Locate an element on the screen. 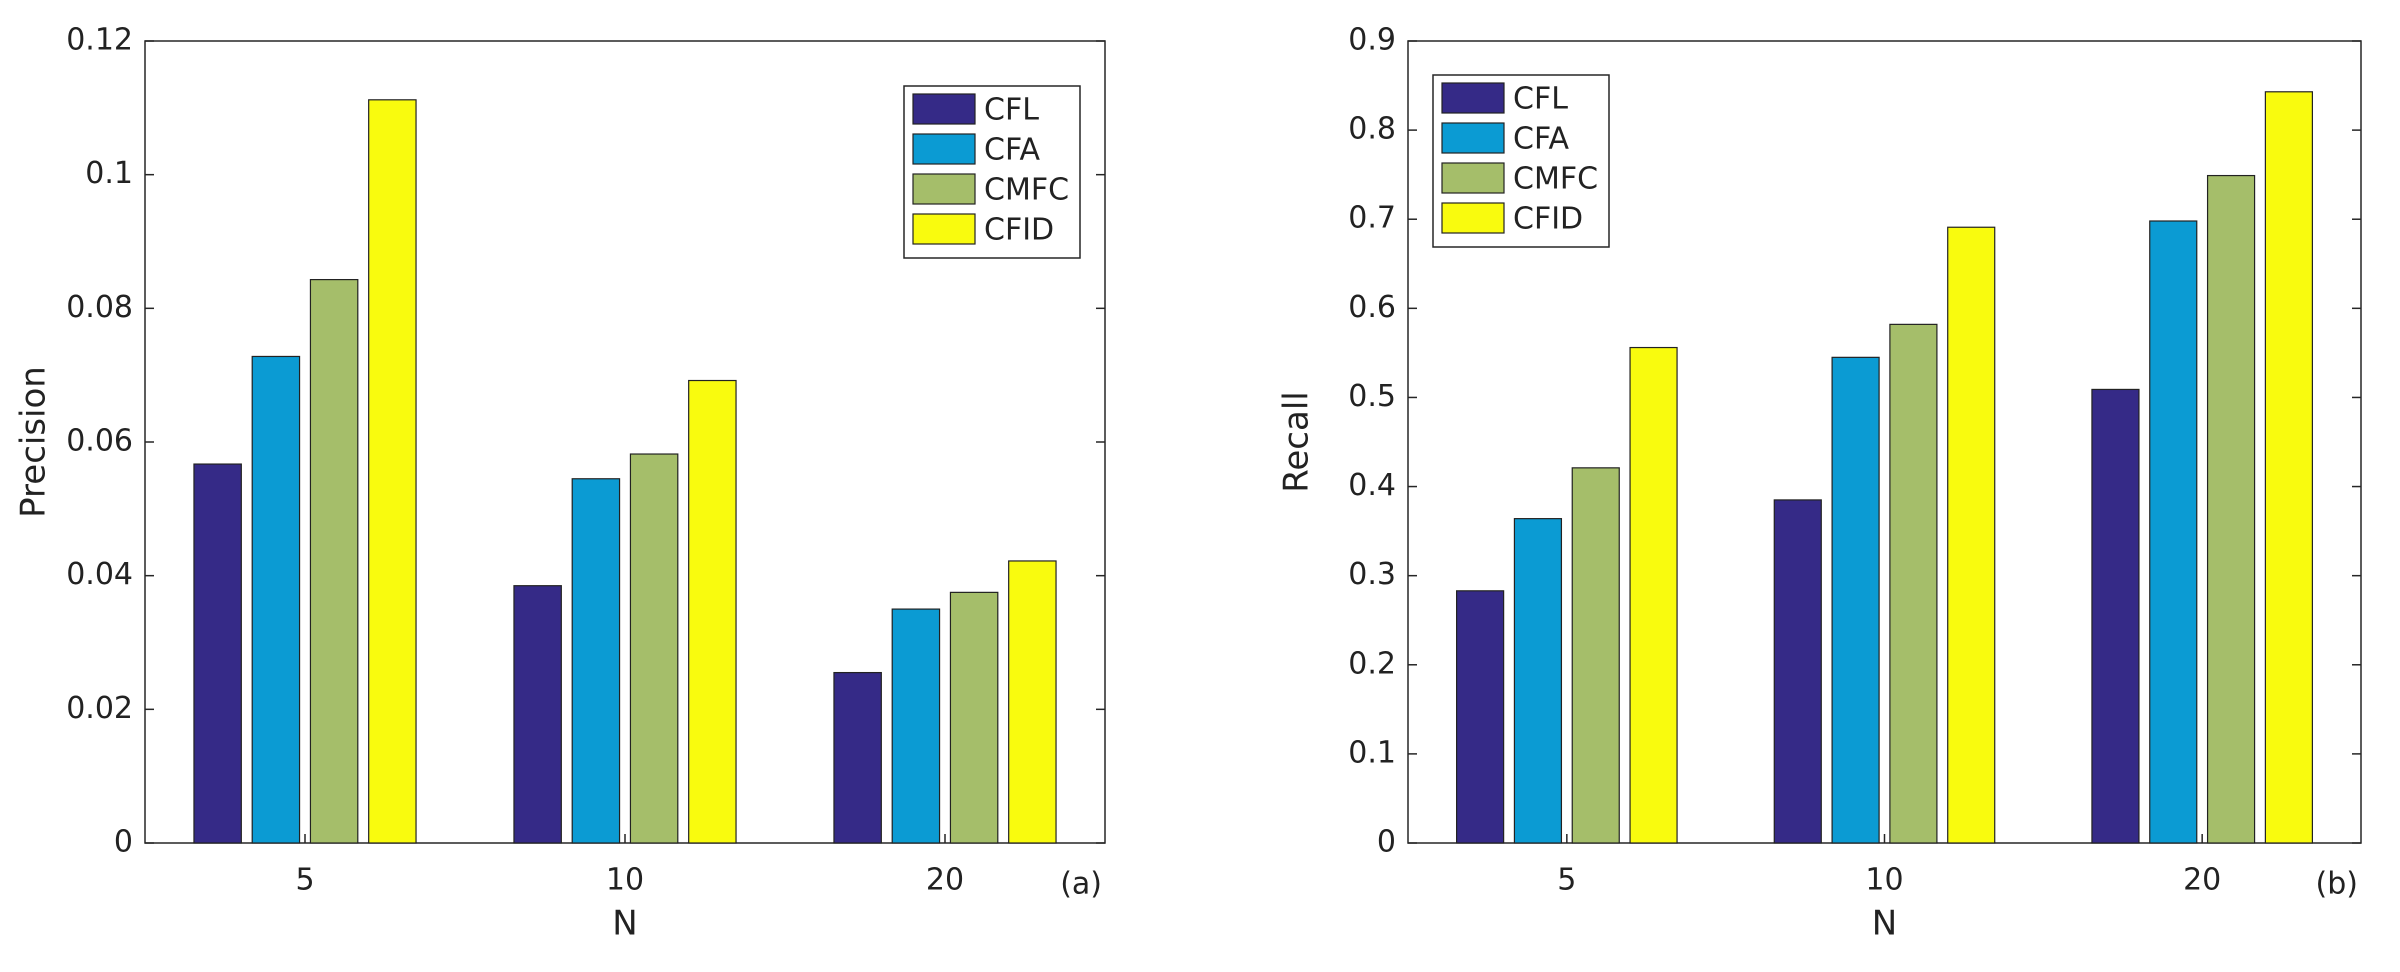 This screenshot has width=2400, height=972. y-axis-label: Recall is located at coordinates (1297, 441).